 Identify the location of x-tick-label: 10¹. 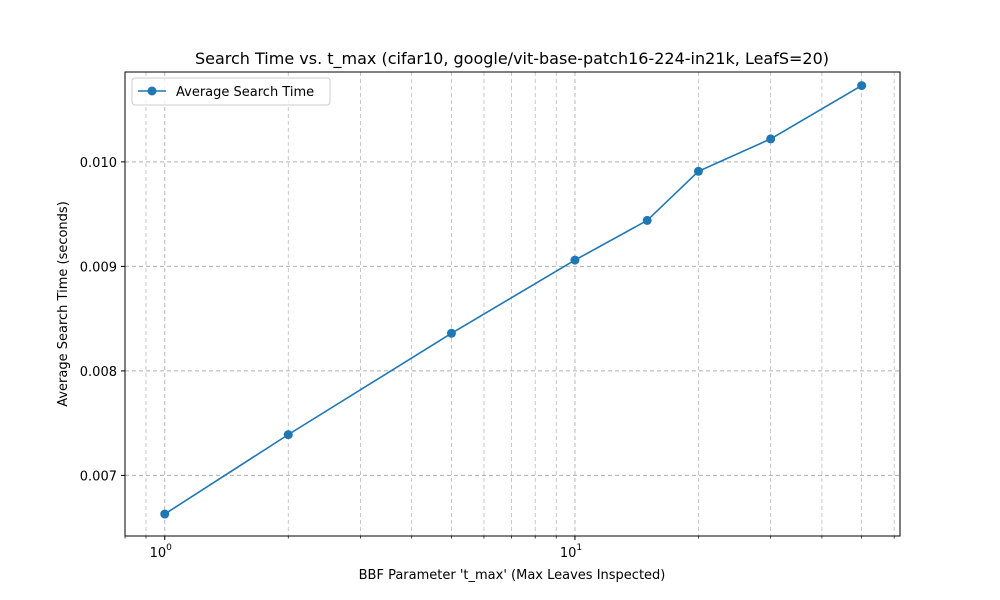
(571, 552).